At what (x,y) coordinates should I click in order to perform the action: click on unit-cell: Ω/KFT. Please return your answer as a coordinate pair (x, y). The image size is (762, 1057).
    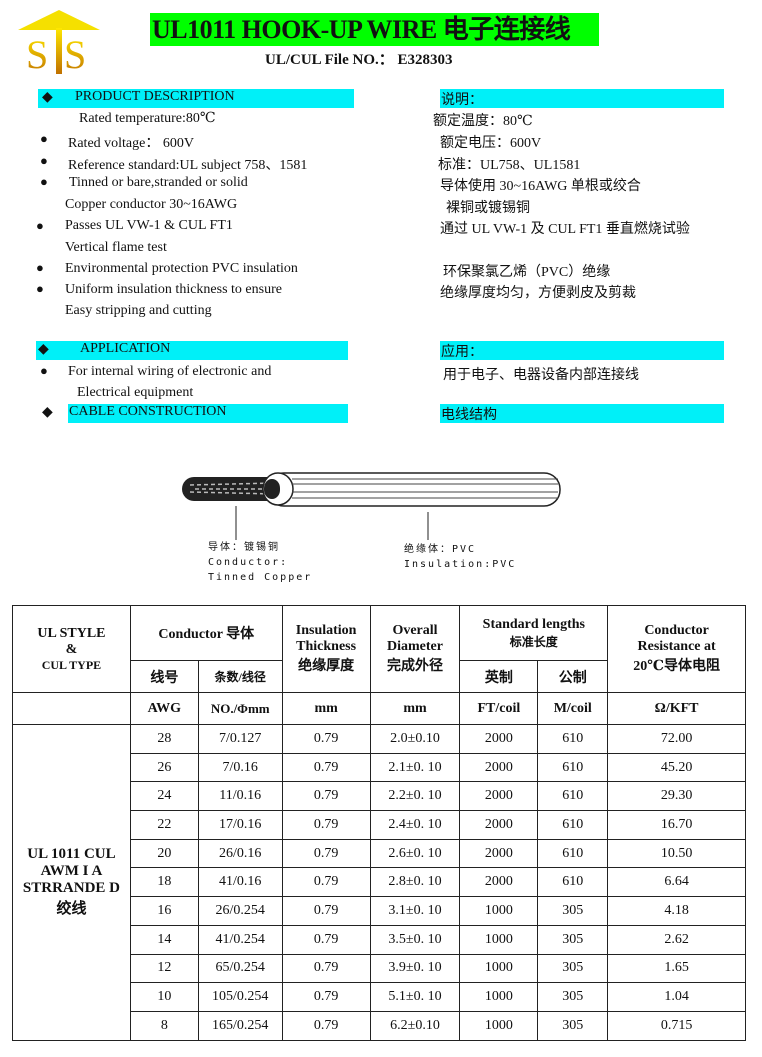
    Looking at the image, I should click on (676, 708).